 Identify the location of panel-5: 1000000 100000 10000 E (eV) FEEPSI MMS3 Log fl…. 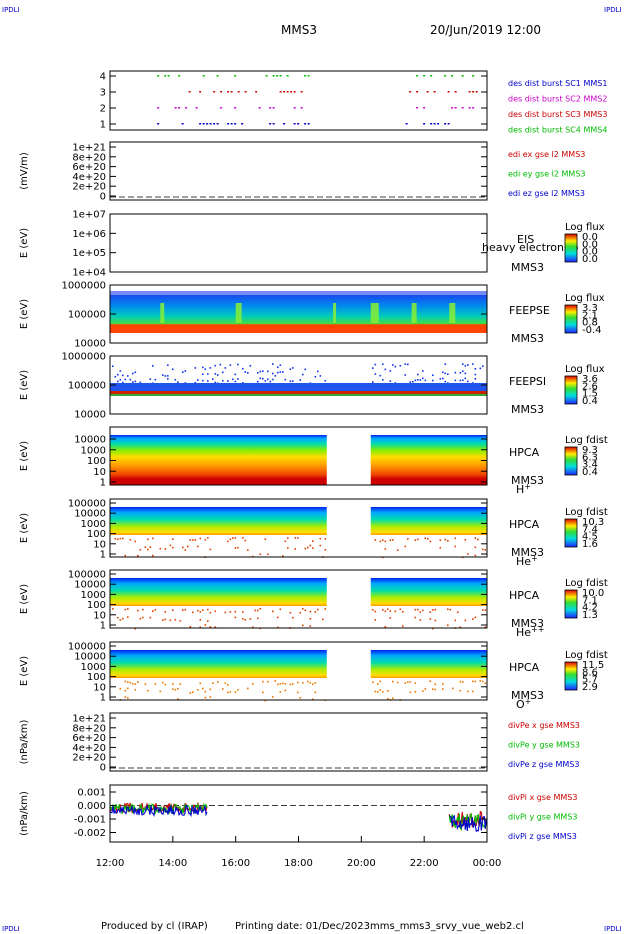
(312, 386).